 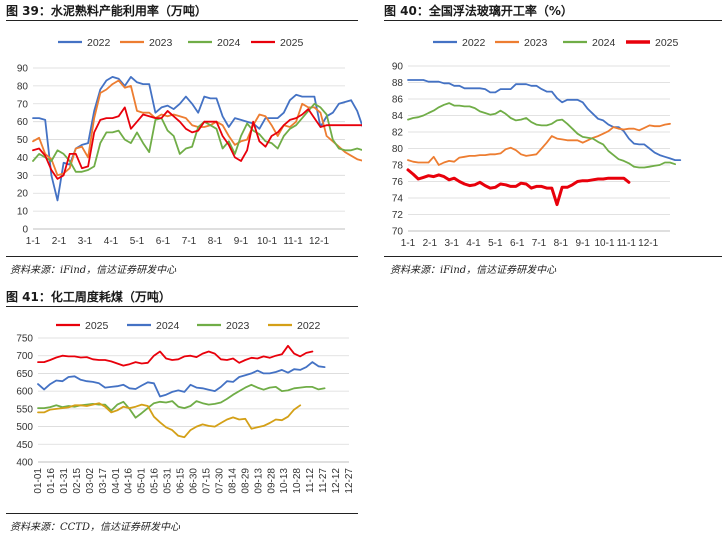 I want to click on x-tick-label: 02-15, so click(x=77, y=481).